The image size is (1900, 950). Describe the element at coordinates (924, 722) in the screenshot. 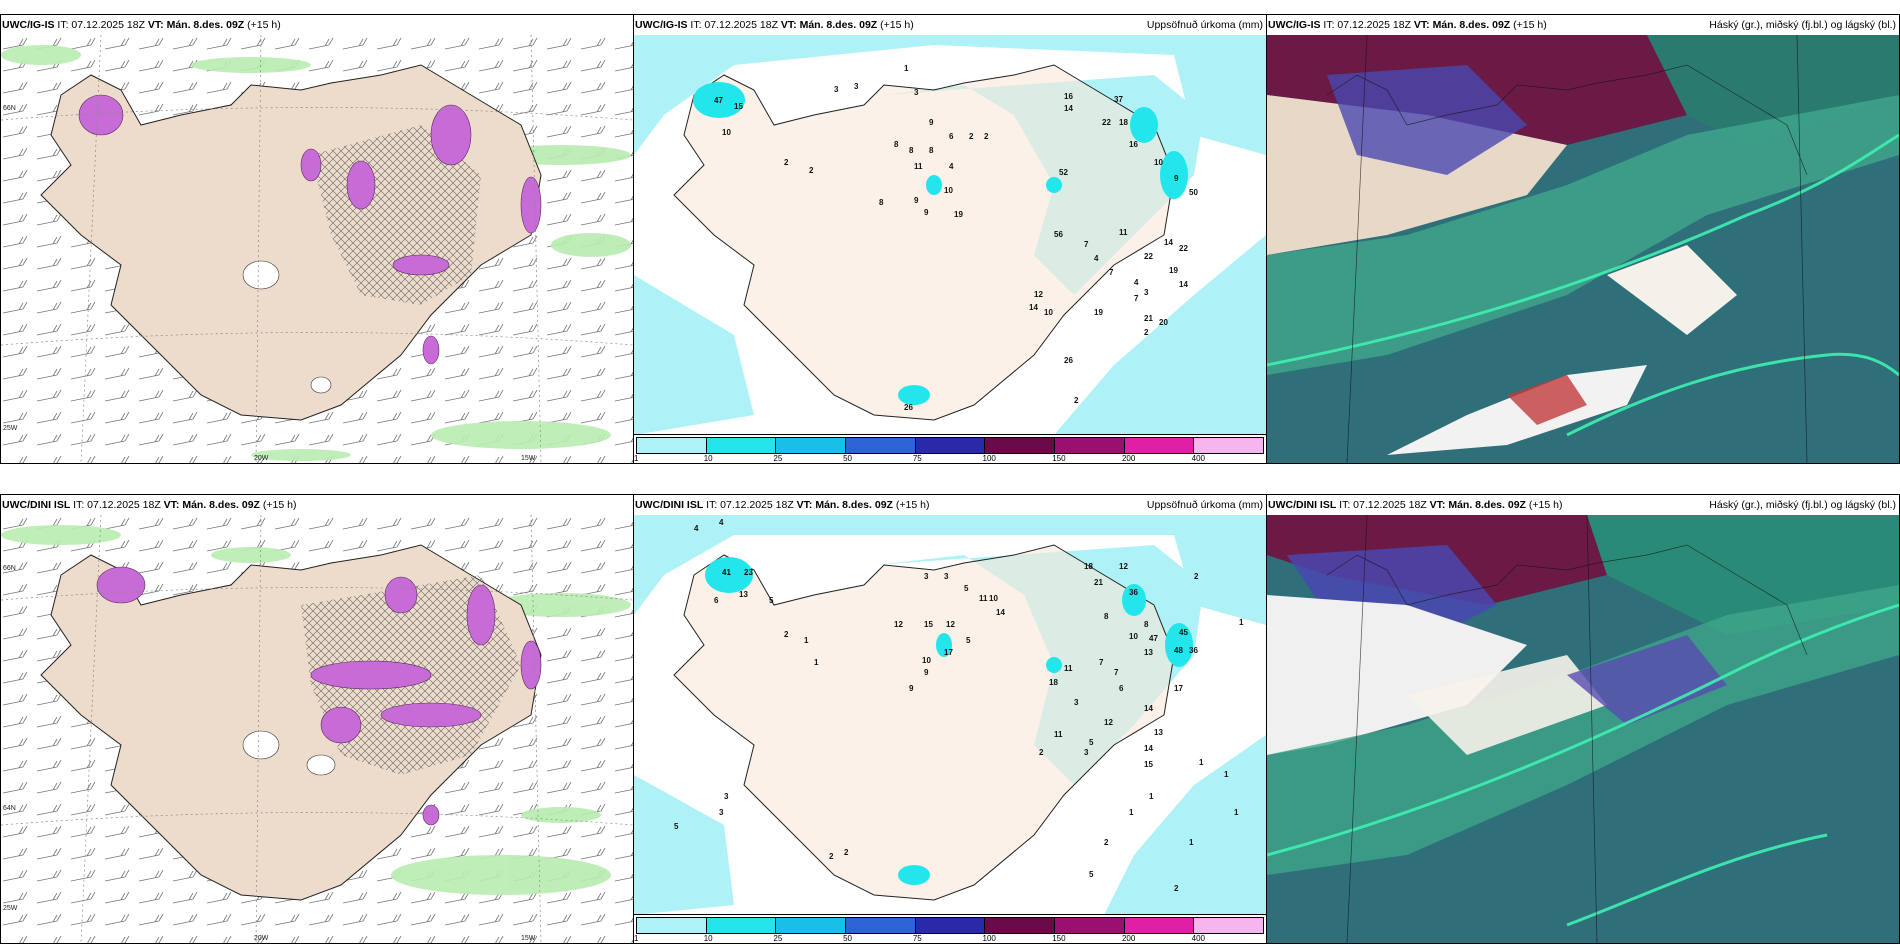

I see `iceland-landmass` at that location.